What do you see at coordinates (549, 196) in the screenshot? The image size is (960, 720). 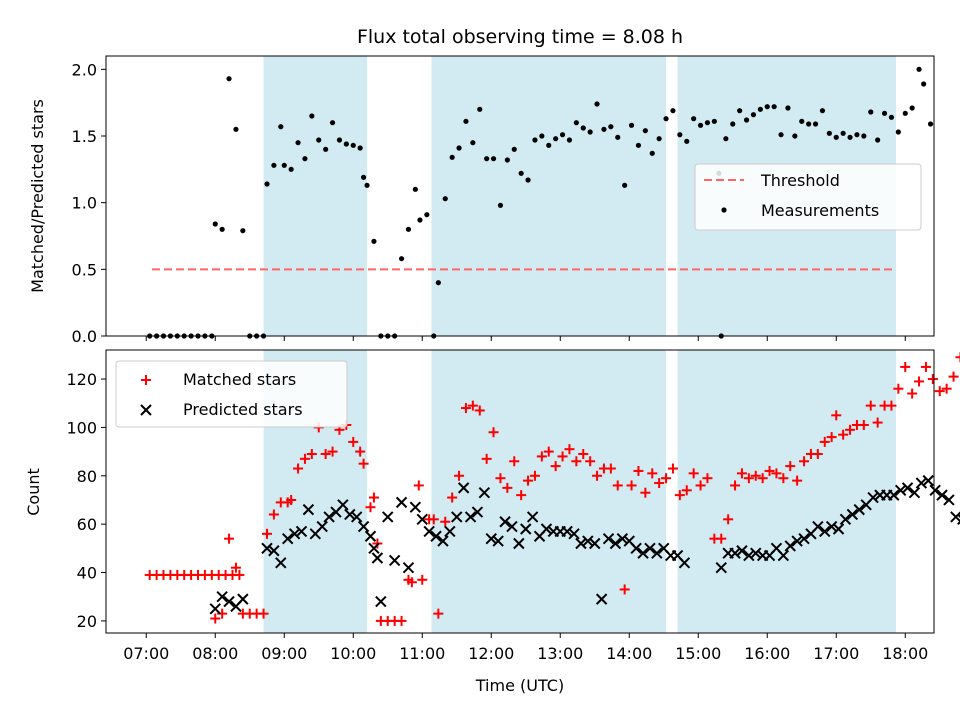 I see `observing-window` at bounding box center [549, 196].